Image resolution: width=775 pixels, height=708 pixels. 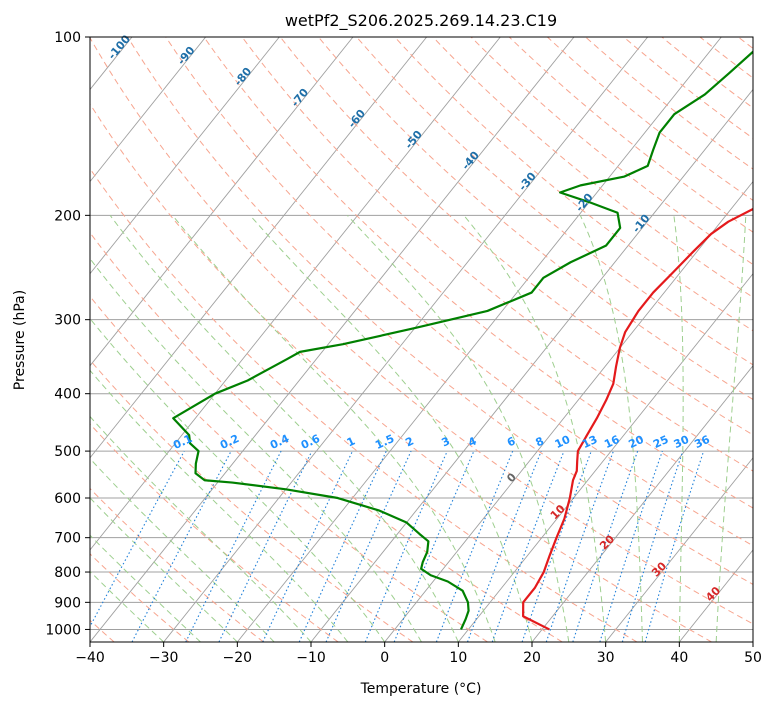 What do you see at coordinates (67, 452) in the screenshot?
I see `y-tick-label: 500` at bounding box center [67, 452].